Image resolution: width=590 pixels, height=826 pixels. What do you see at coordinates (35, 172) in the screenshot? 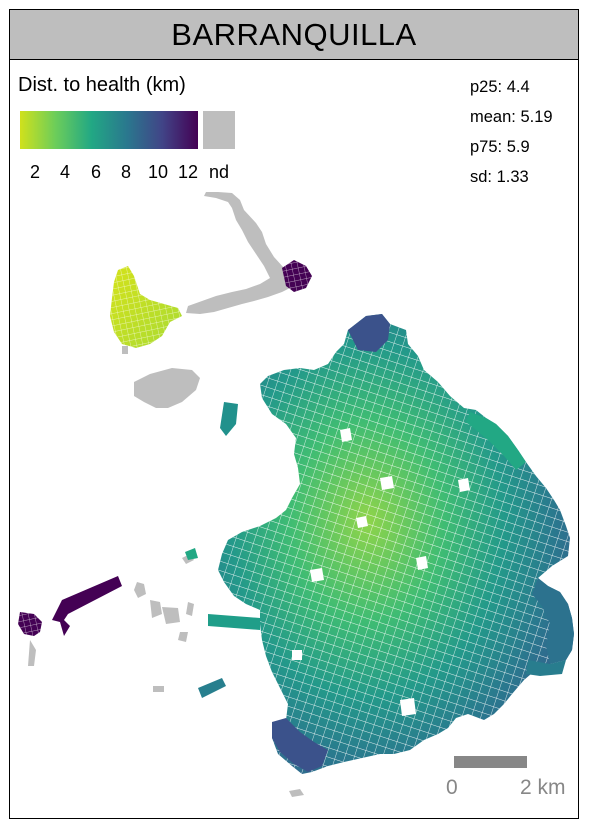
I see `legend-tick-label: 2` at bounding box center [35, 172].